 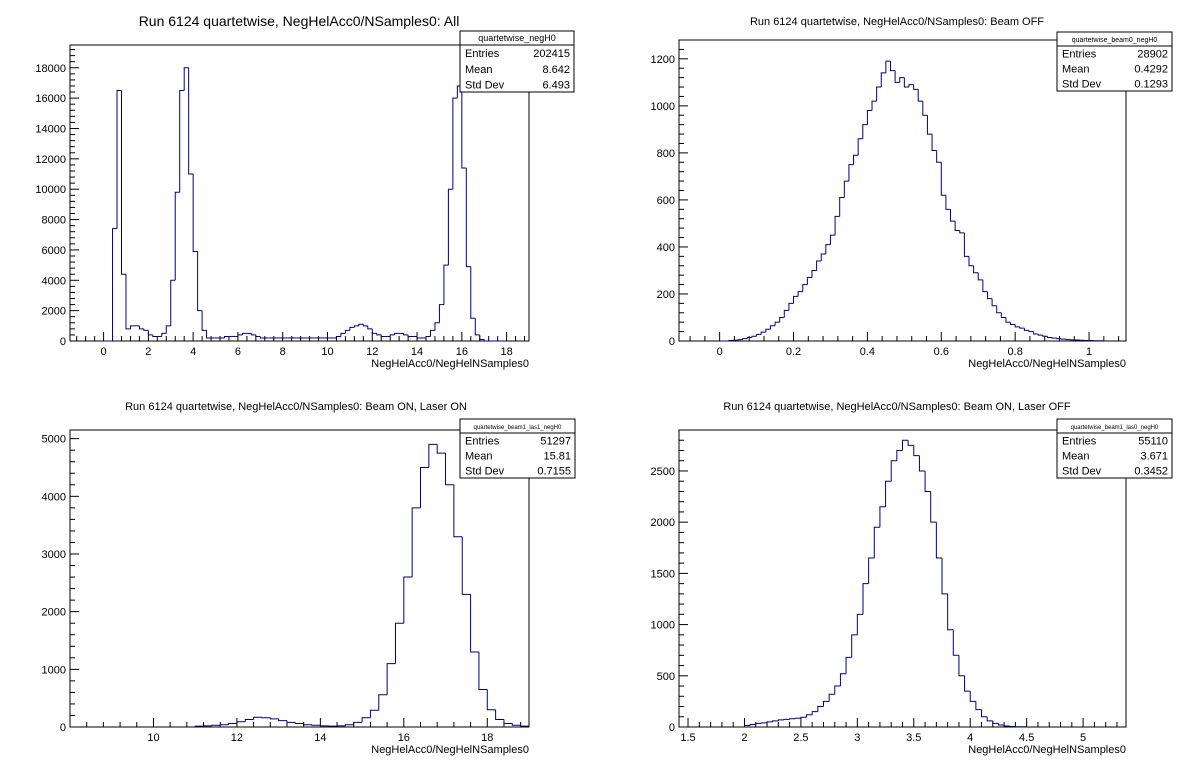 What do you see at coordinates (148, 352) in the screenshot?
I see `x-tick-label: 2` at bounding box center [148, 352].